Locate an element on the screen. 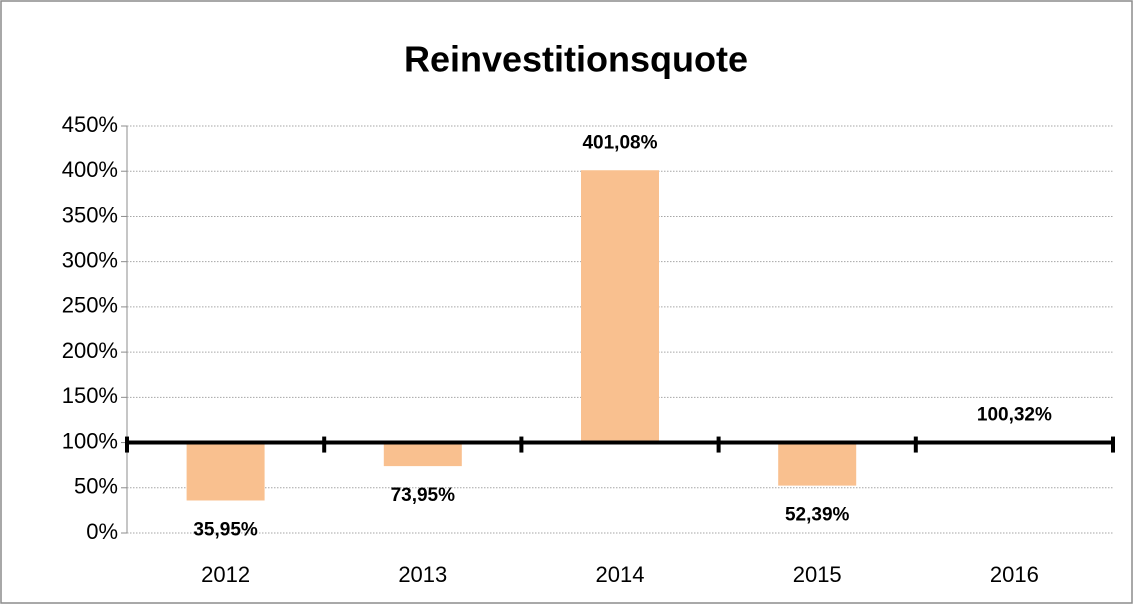 This screenshot has height=604, width=1133. y-tick-label: 50% is located at coordinates (96, 486).